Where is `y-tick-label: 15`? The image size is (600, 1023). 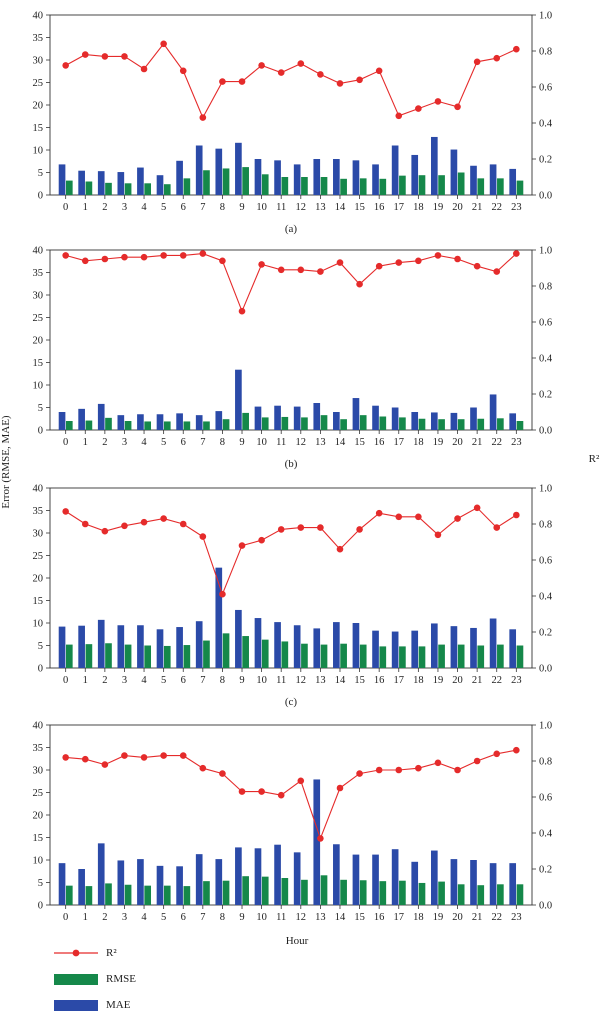
y-tick-label: 15 is located at coordinates (38, 363).